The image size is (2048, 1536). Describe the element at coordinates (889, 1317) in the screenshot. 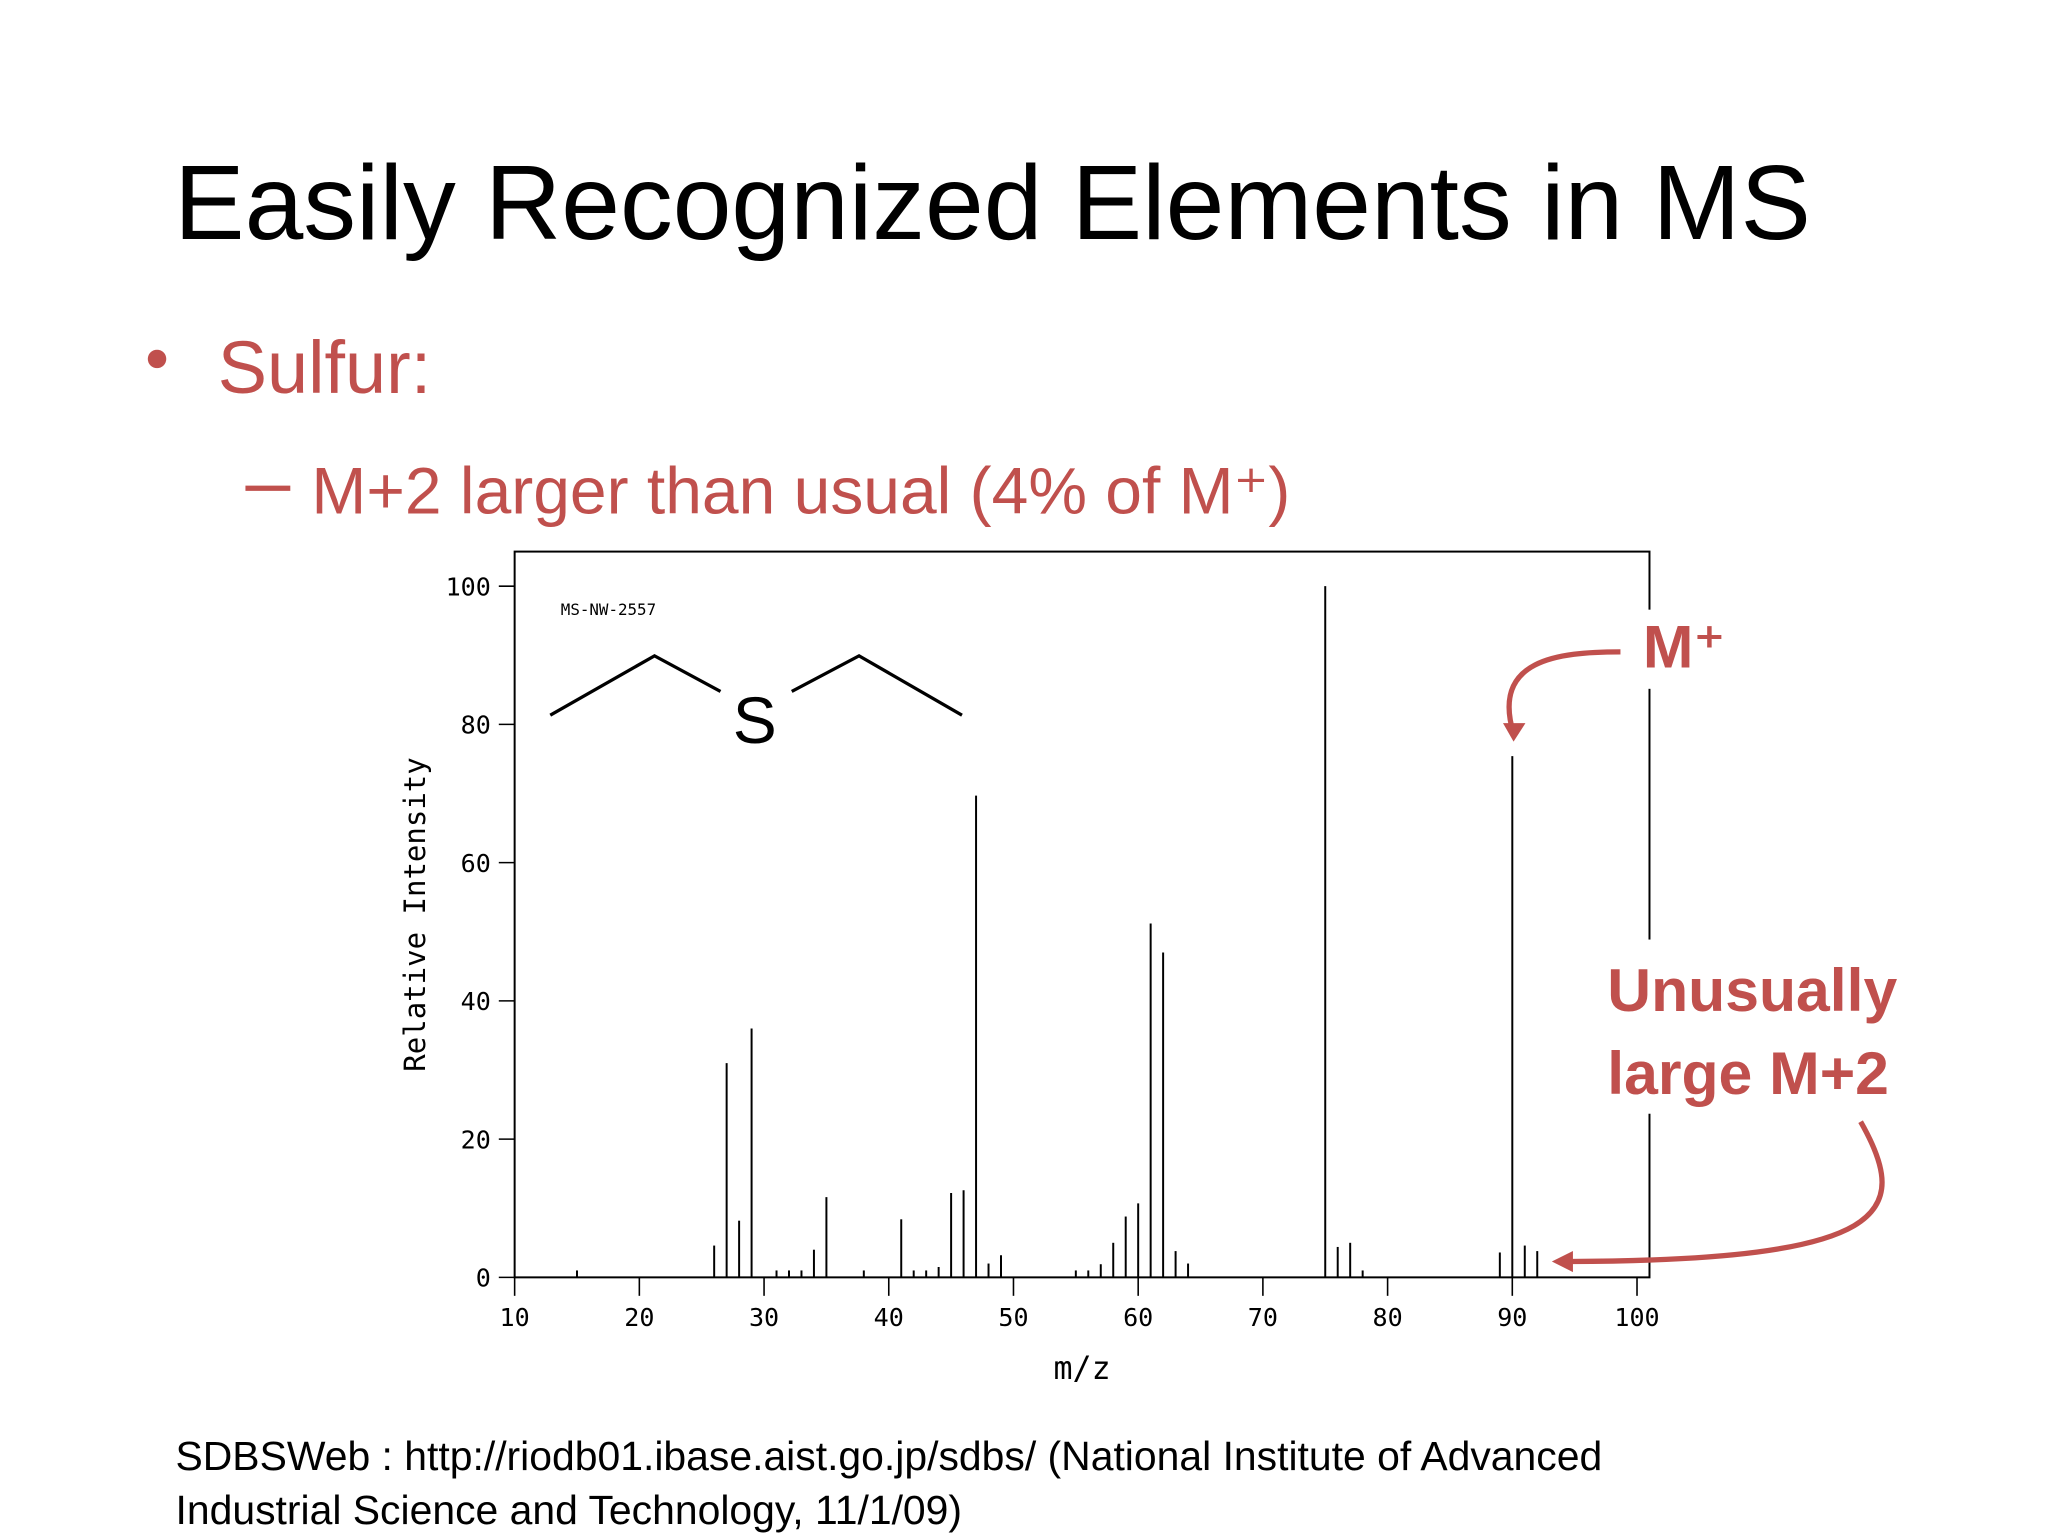

I see `x-tick-label: 40` at that location.